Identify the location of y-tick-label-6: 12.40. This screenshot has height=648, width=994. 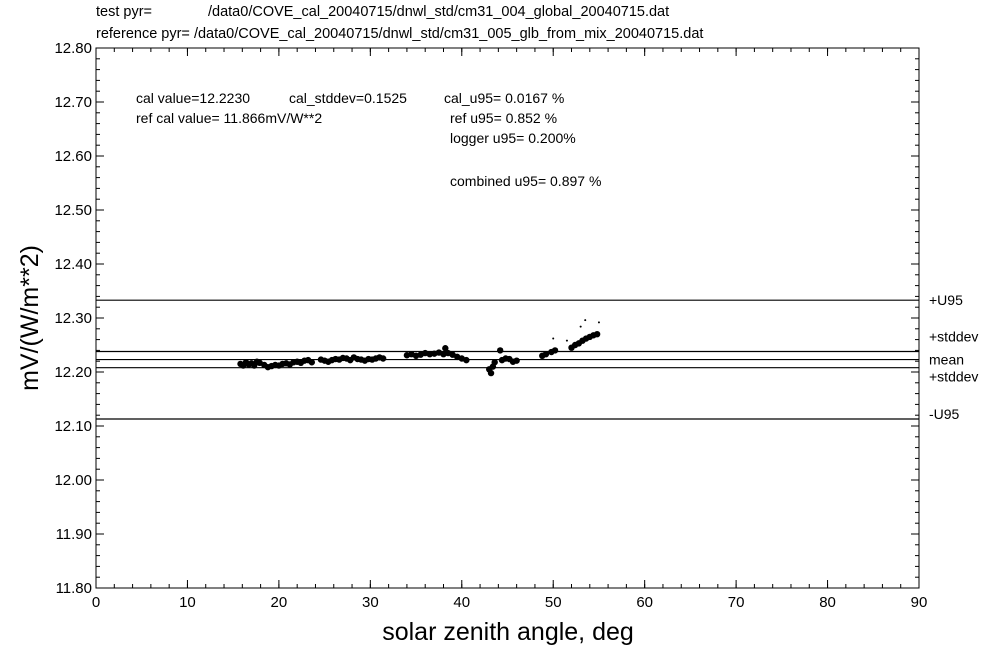
(73, 264).